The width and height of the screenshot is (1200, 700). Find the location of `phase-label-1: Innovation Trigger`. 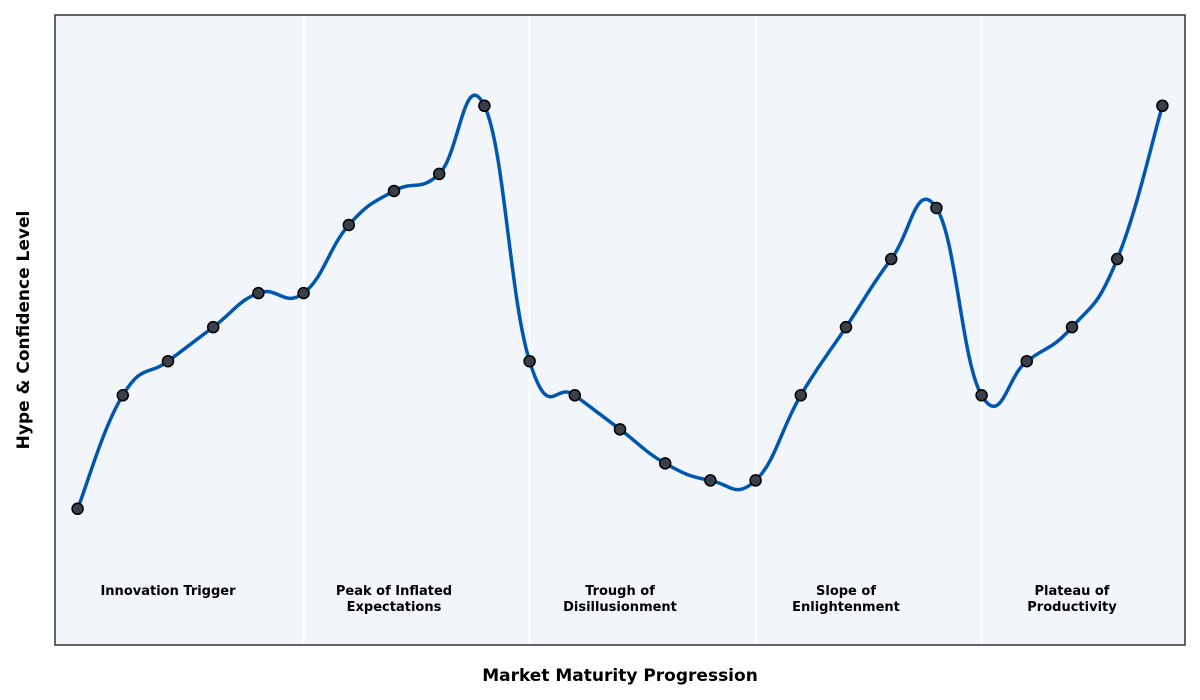

phase-label-1: Innovation Trigger is located at coordinates (168, 591).